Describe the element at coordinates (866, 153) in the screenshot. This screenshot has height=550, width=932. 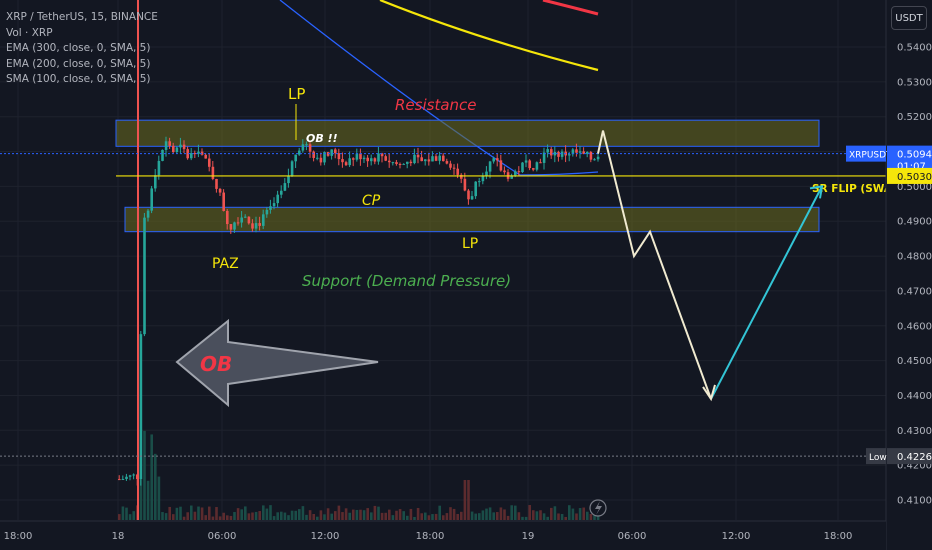
I see `symbol-tag` at that location.